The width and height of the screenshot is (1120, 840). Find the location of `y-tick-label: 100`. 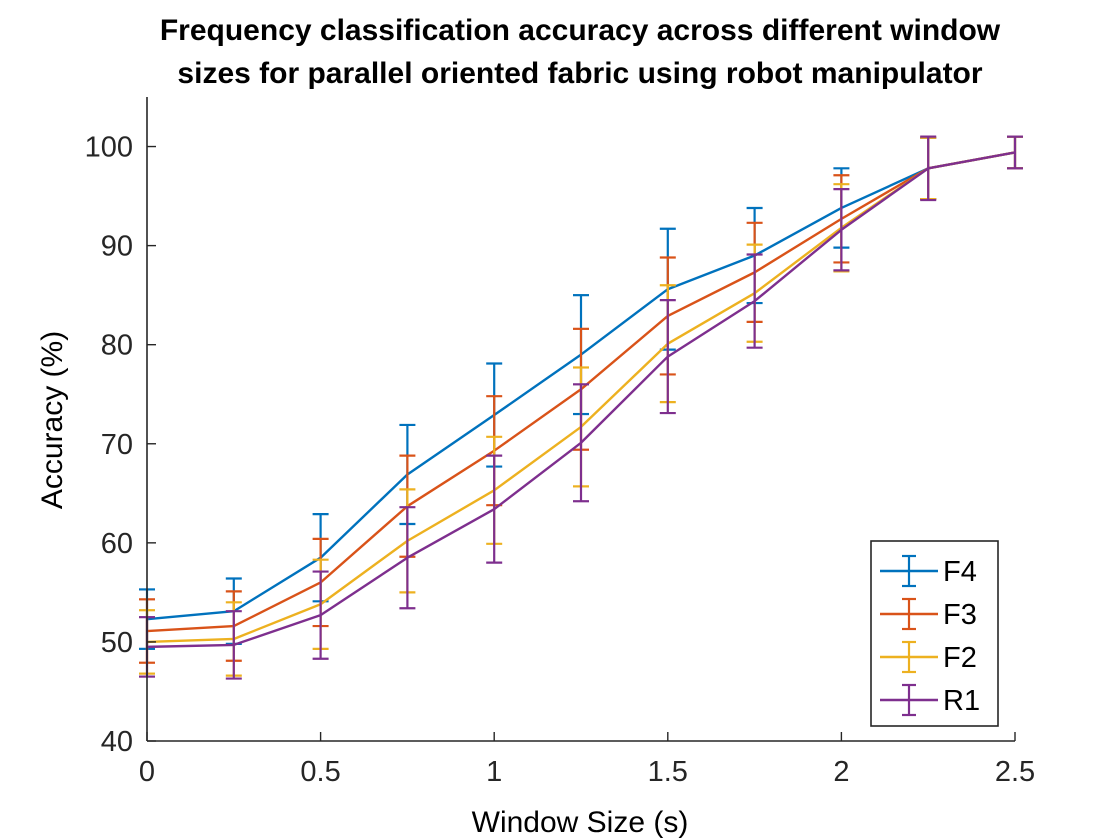

y-tick-label: 100 is located at coordinates (109, 148).